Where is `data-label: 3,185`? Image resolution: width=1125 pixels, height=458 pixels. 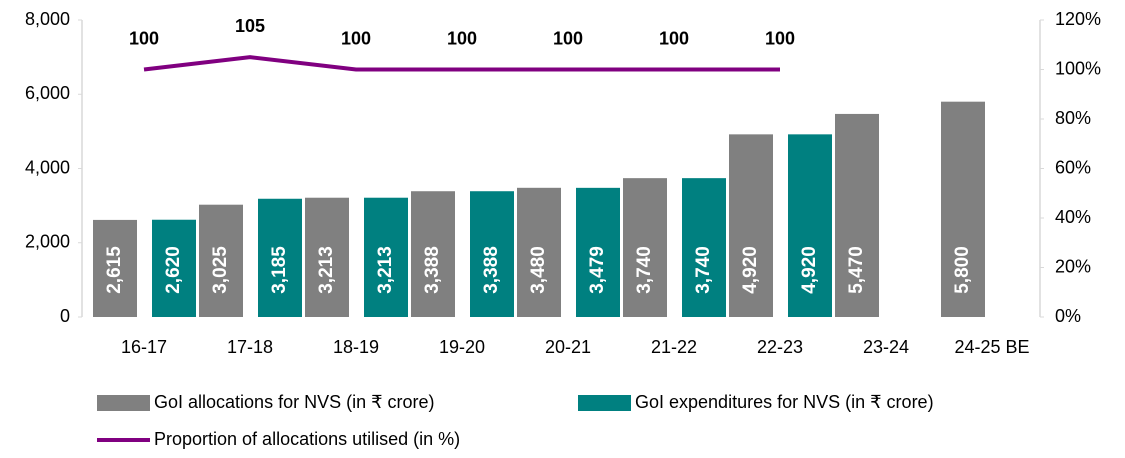 data-label: 3,185 is located at coordinates (279, 270).